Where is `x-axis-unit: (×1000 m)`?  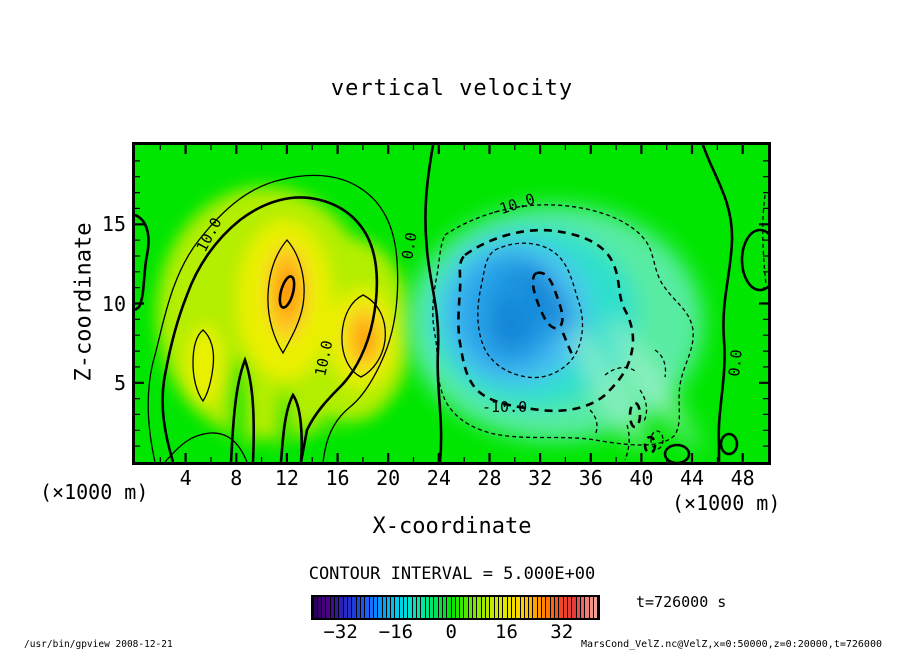
x-axis-unit: (×1000 m) is located at coordinates (726, 503).